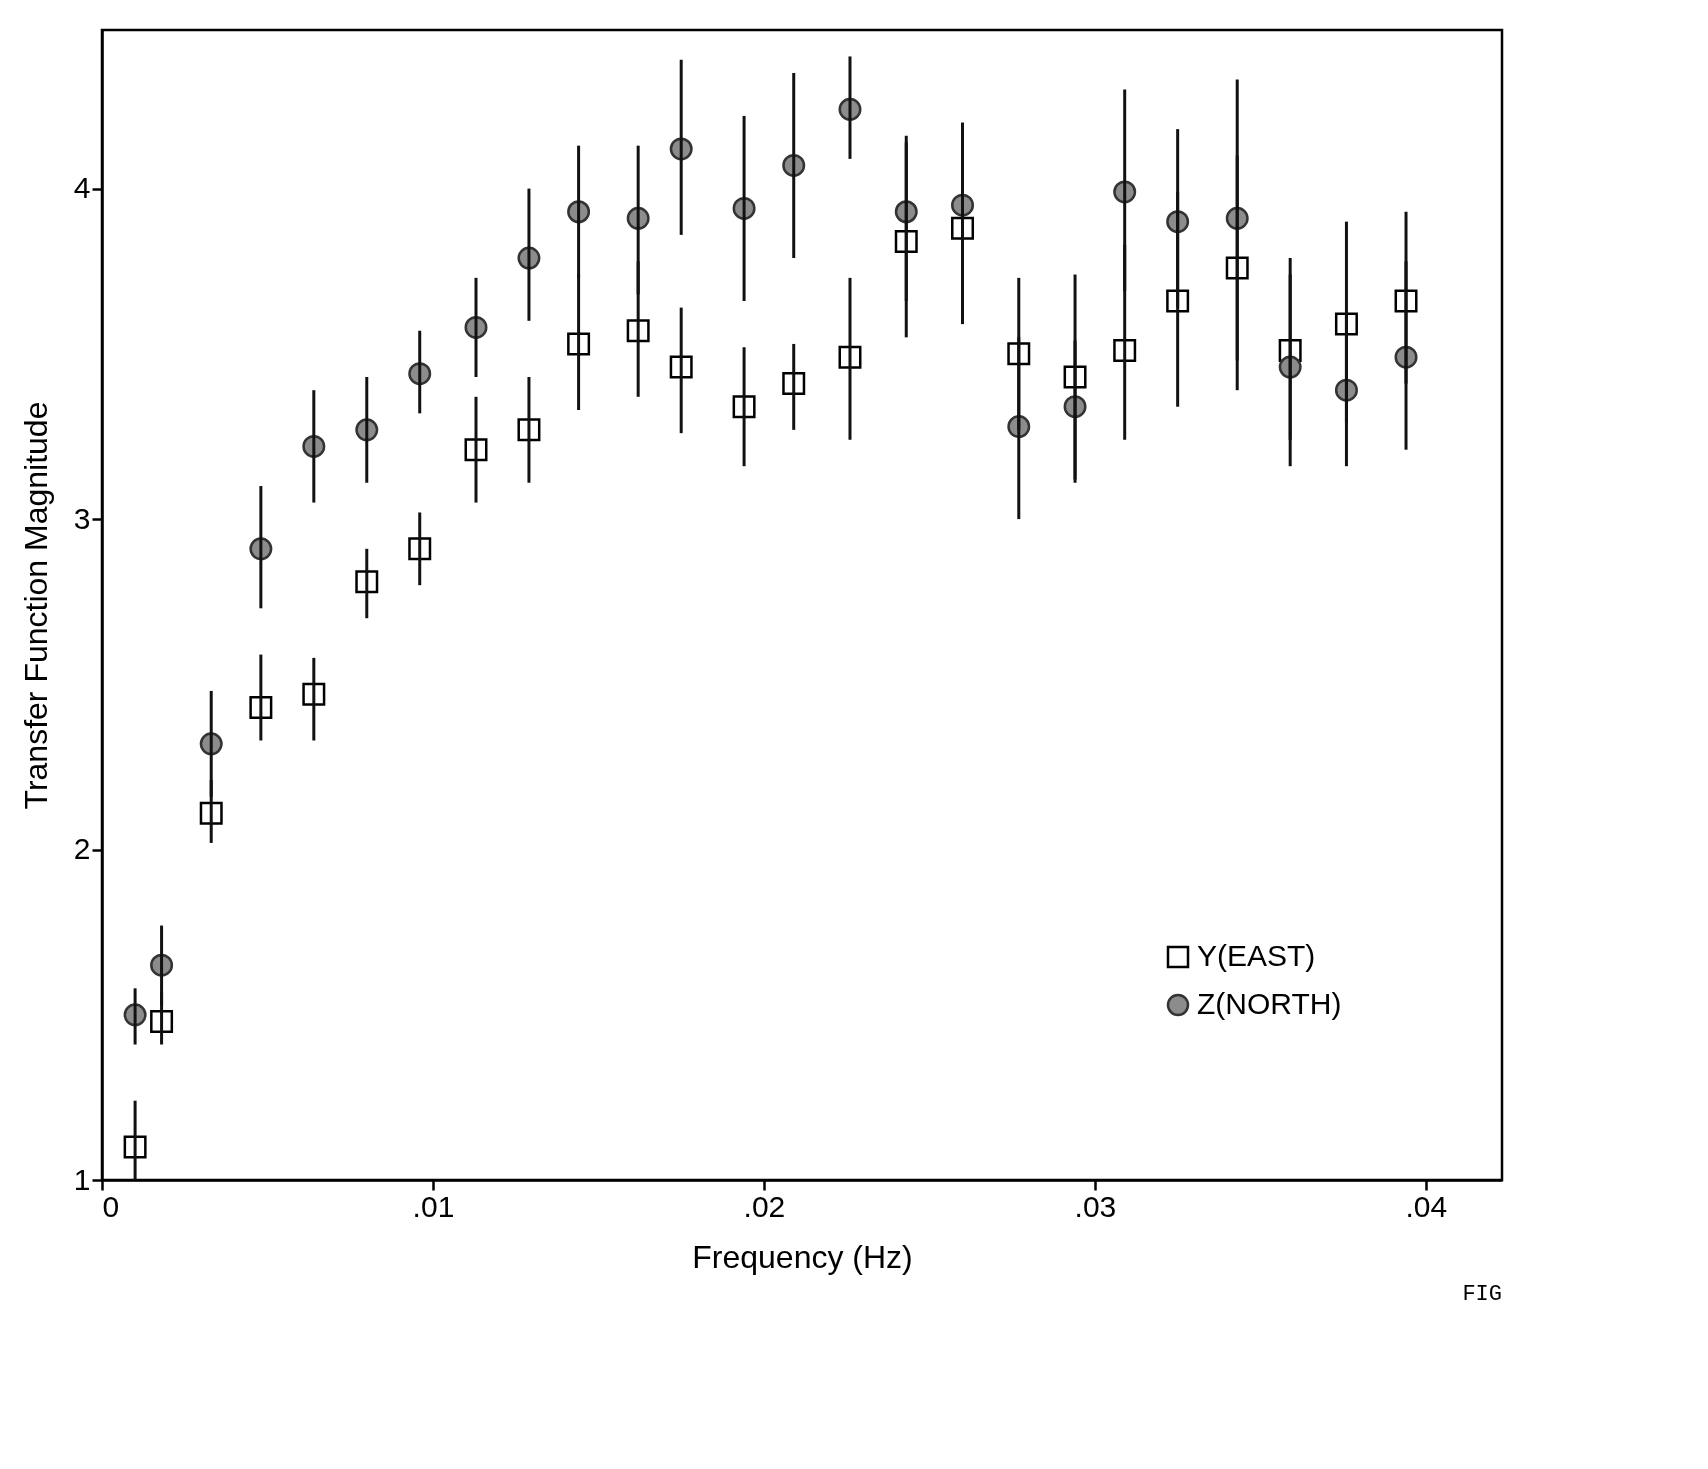  Describe the element at coordinates (802, 1256) in the screenshot. I see `x-axis-title: Frequency (Hz)` at that location.